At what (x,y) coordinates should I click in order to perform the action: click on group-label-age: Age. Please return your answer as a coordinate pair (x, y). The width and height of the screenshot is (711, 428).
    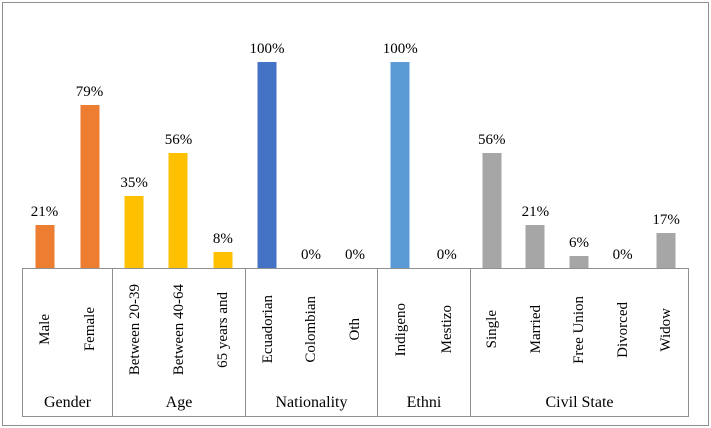
    Looking at the image, I should click on (179, 402).